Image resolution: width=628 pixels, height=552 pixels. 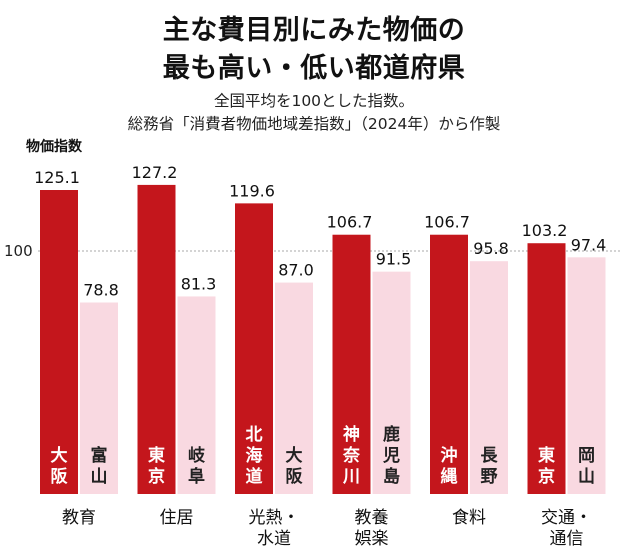 I want to click on region-label-high-2: 北海道, so click(x=254, y=456).